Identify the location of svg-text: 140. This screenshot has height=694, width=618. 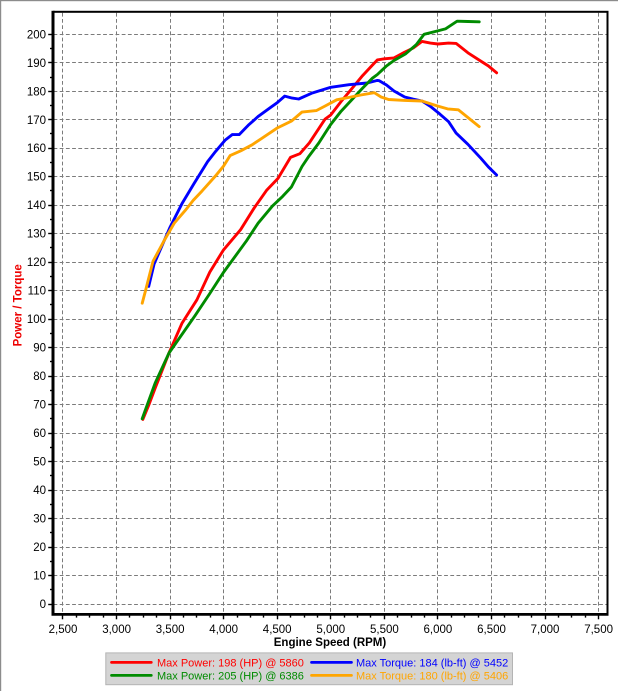
(36, 206).